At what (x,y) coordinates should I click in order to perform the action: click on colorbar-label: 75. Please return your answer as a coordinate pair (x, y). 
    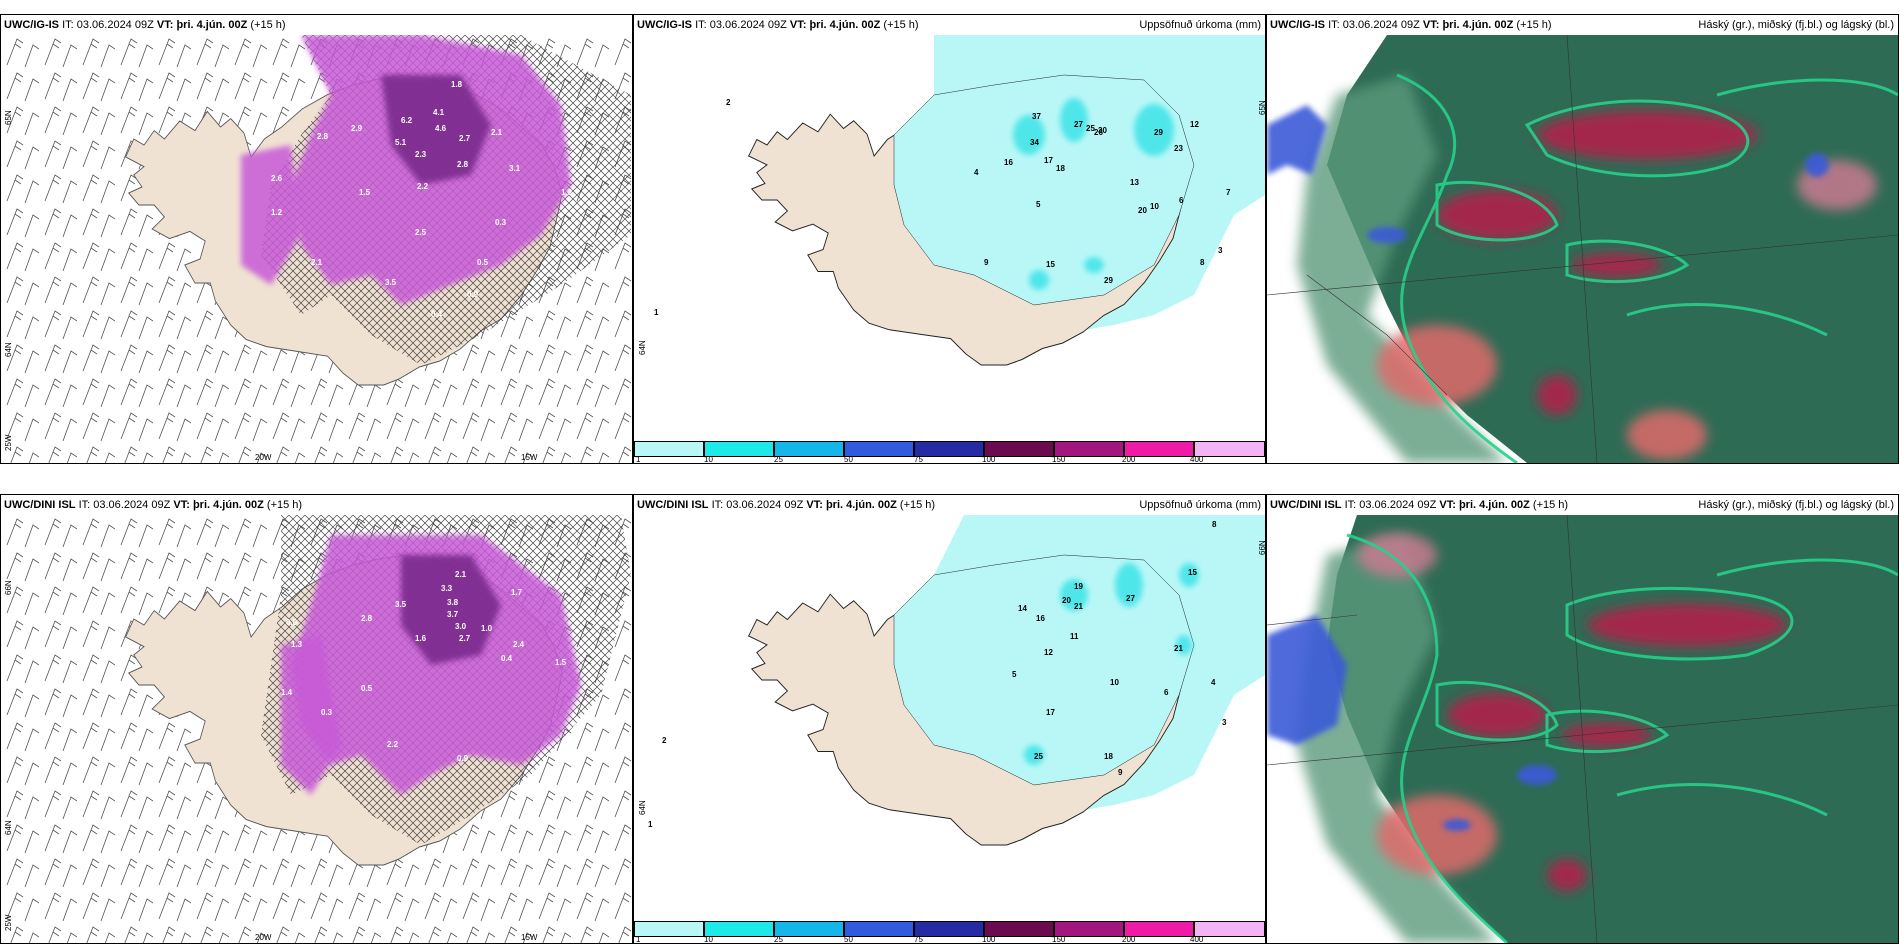
    Looking at the image, I should click on (918, 939).